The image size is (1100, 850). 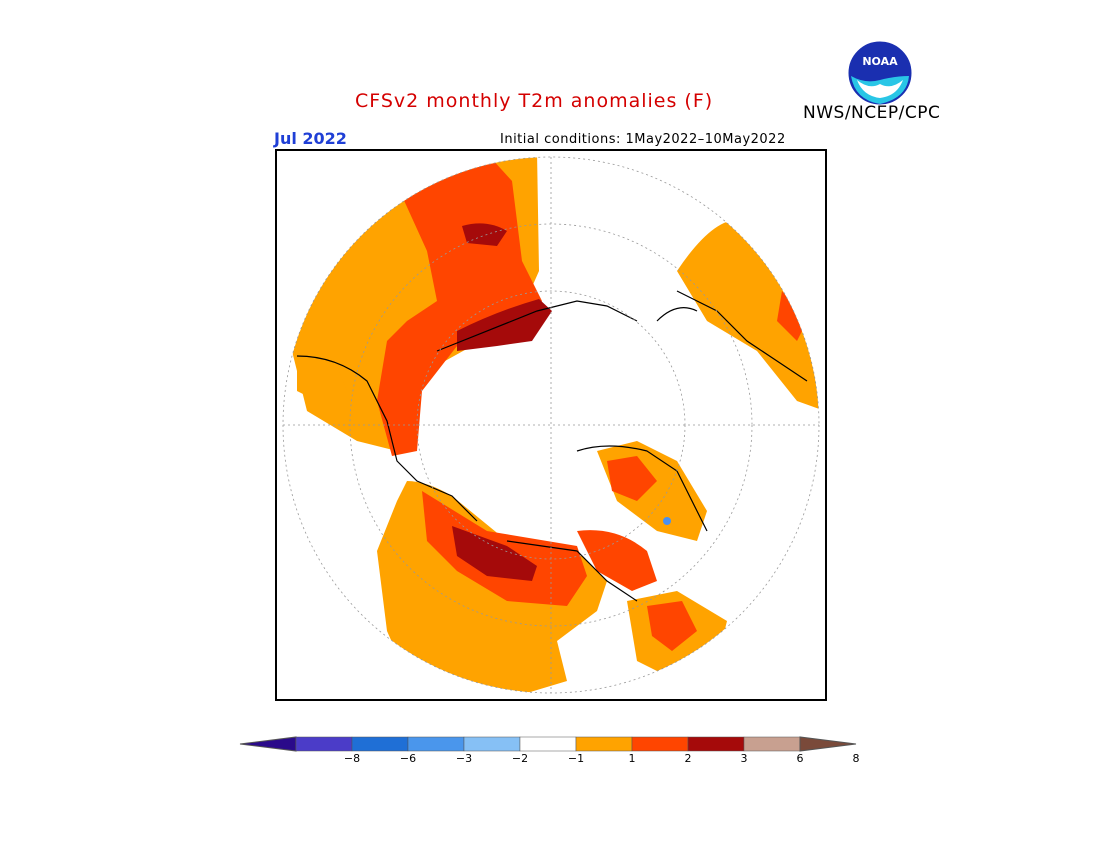 What do you see at coordinates (880, 61) in the screenshot?
I see `svg-text: NOAA` at bounding box center [880, 61].